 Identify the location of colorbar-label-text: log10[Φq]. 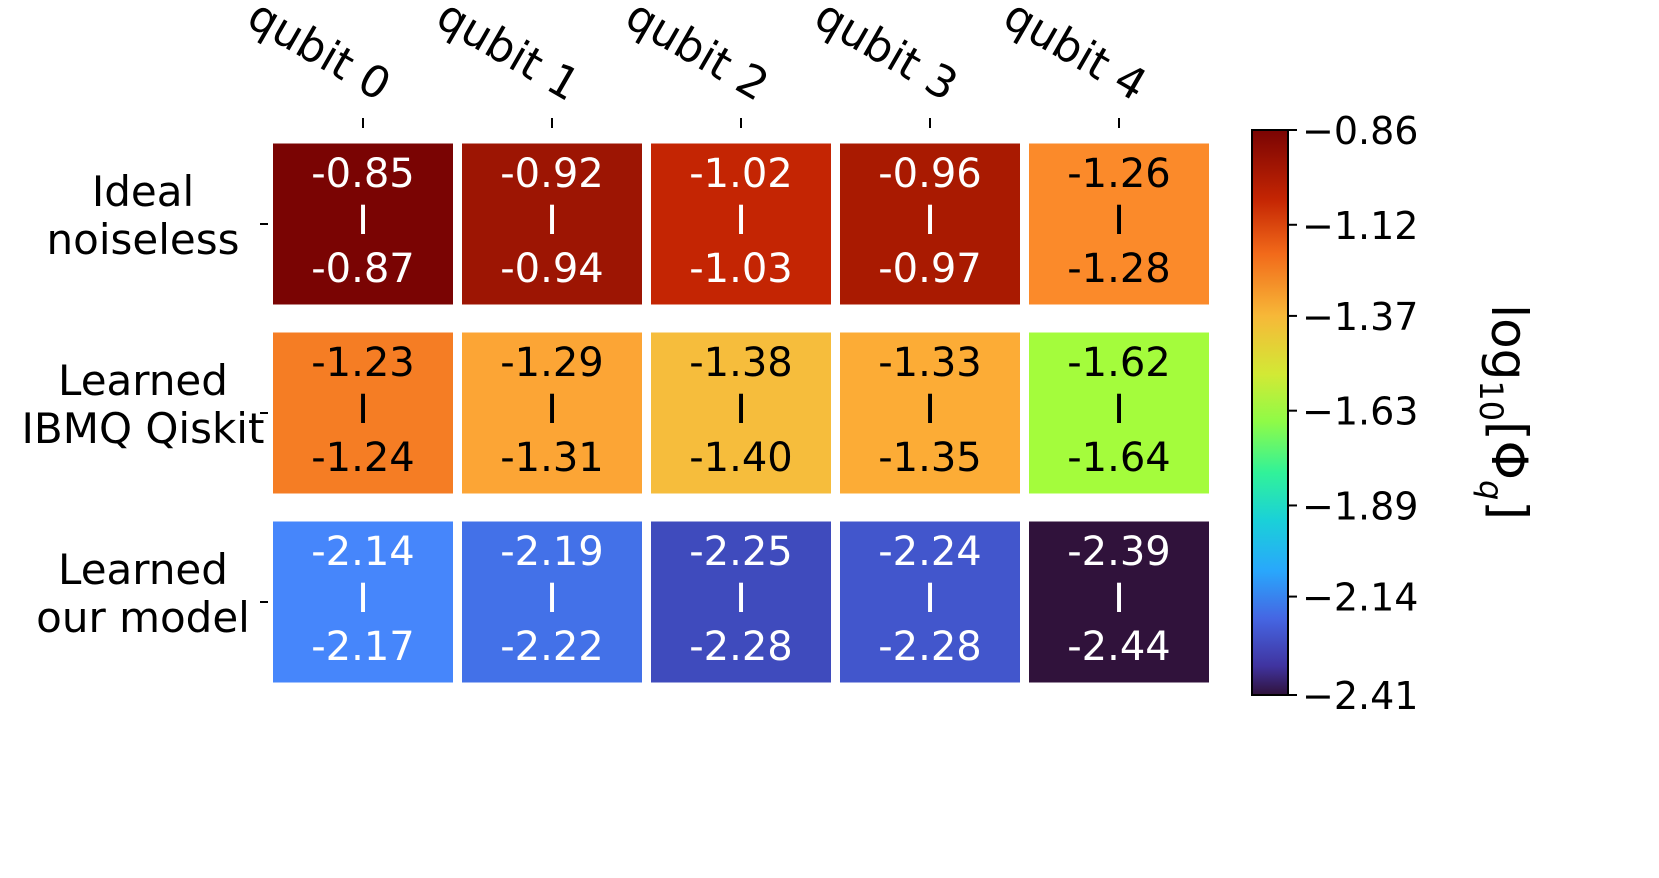
(1505, 412).